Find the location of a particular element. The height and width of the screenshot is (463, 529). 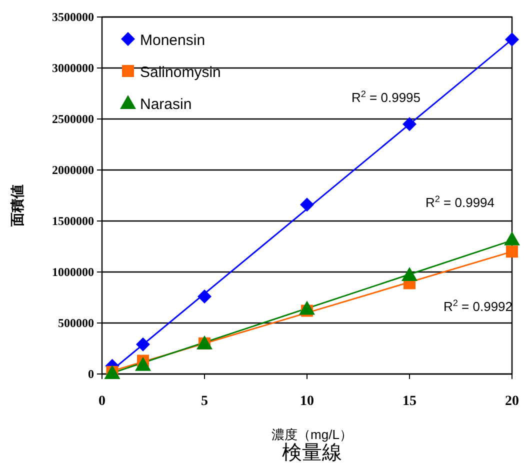

x-tick-label: 0 is located at coordinates (102, 401).